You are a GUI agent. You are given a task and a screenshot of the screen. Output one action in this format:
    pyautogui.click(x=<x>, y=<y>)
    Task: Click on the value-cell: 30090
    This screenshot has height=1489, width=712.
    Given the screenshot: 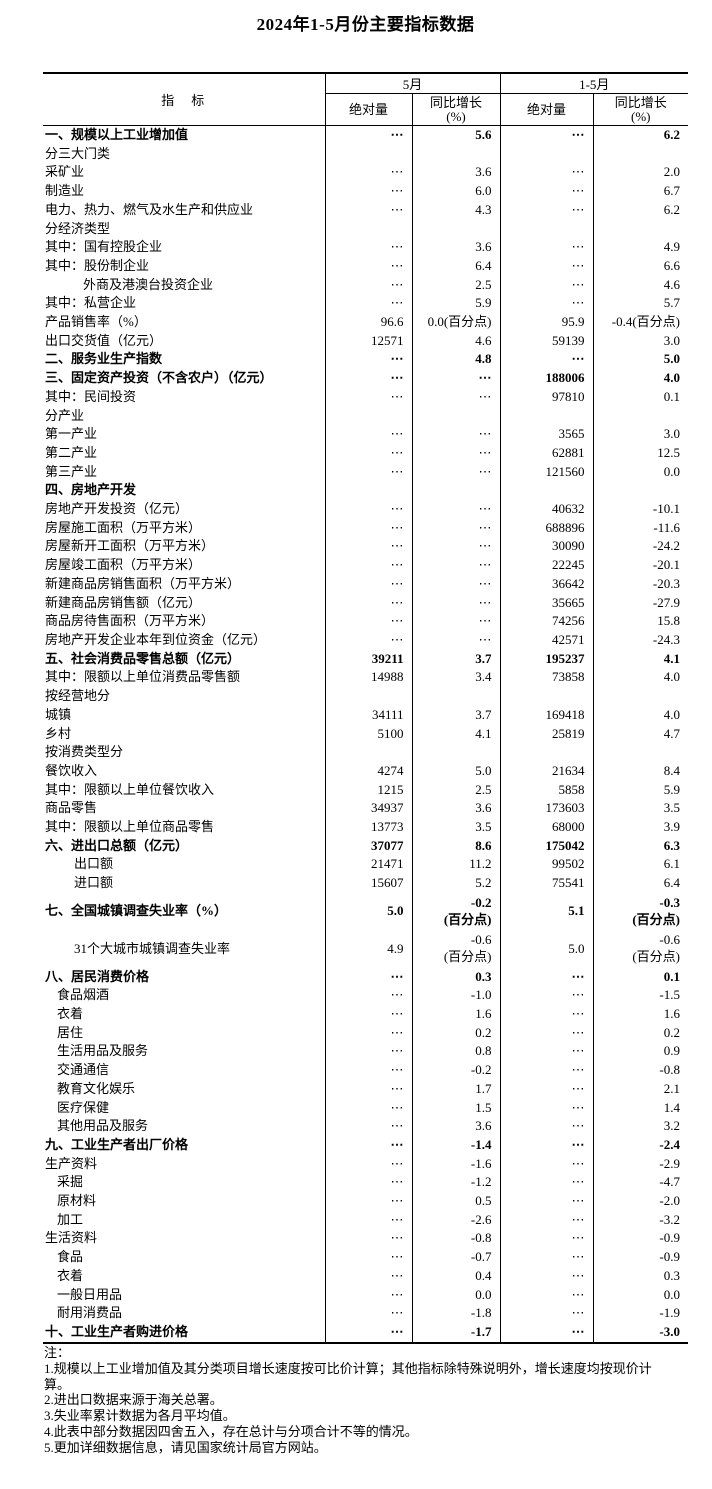 What is the action you would take?
    pyautogui.click(x=547, y=547)
    